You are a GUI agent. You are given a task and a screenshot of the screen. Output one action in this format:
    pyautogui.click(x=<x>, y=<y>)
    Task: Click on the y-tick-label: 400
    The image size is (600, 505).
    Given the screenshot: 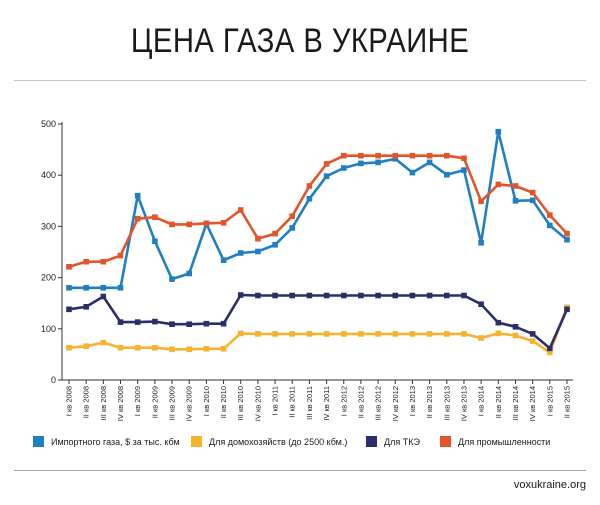 What is the action you would take?
    pyautogui.click(x=48, y=175)
    